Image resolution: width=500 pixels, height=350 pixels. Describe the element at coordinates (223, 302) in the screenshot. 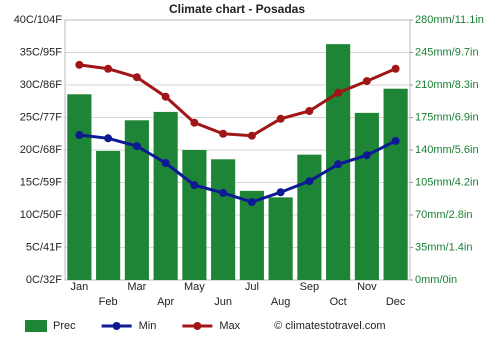

I see `x-tick-label: Jun` at that location.